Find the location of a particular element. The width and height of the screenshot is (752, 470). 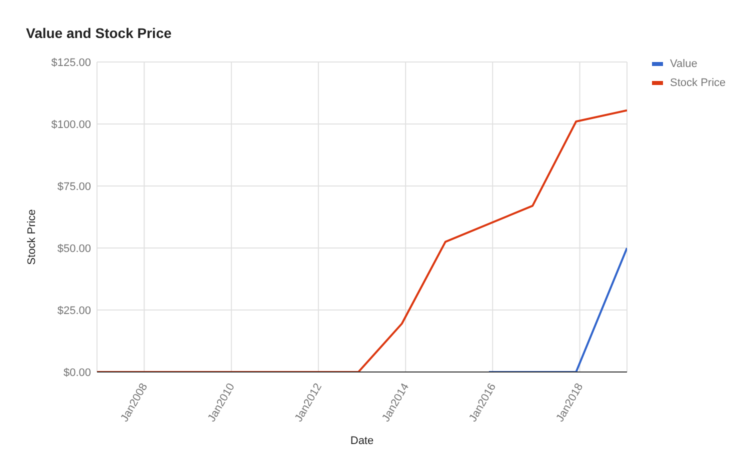

chart-title: Value and Stock Price is located at coordinates (99, 33).